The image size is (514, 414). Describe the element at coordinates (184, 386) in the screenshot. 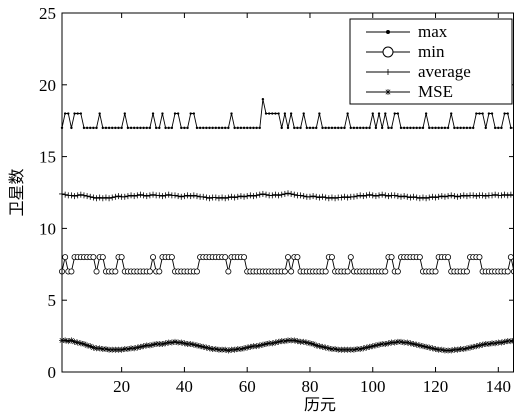

I see `x-tick-label: 40` at that location.